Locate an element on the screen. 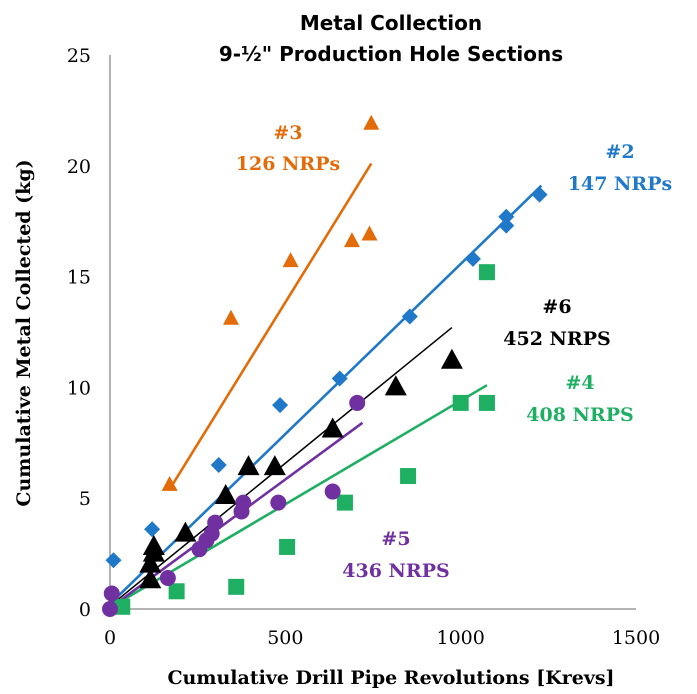 This screenshot has height=694, width=697. y-tick-label: 5 is located at coordinates (85, 499).